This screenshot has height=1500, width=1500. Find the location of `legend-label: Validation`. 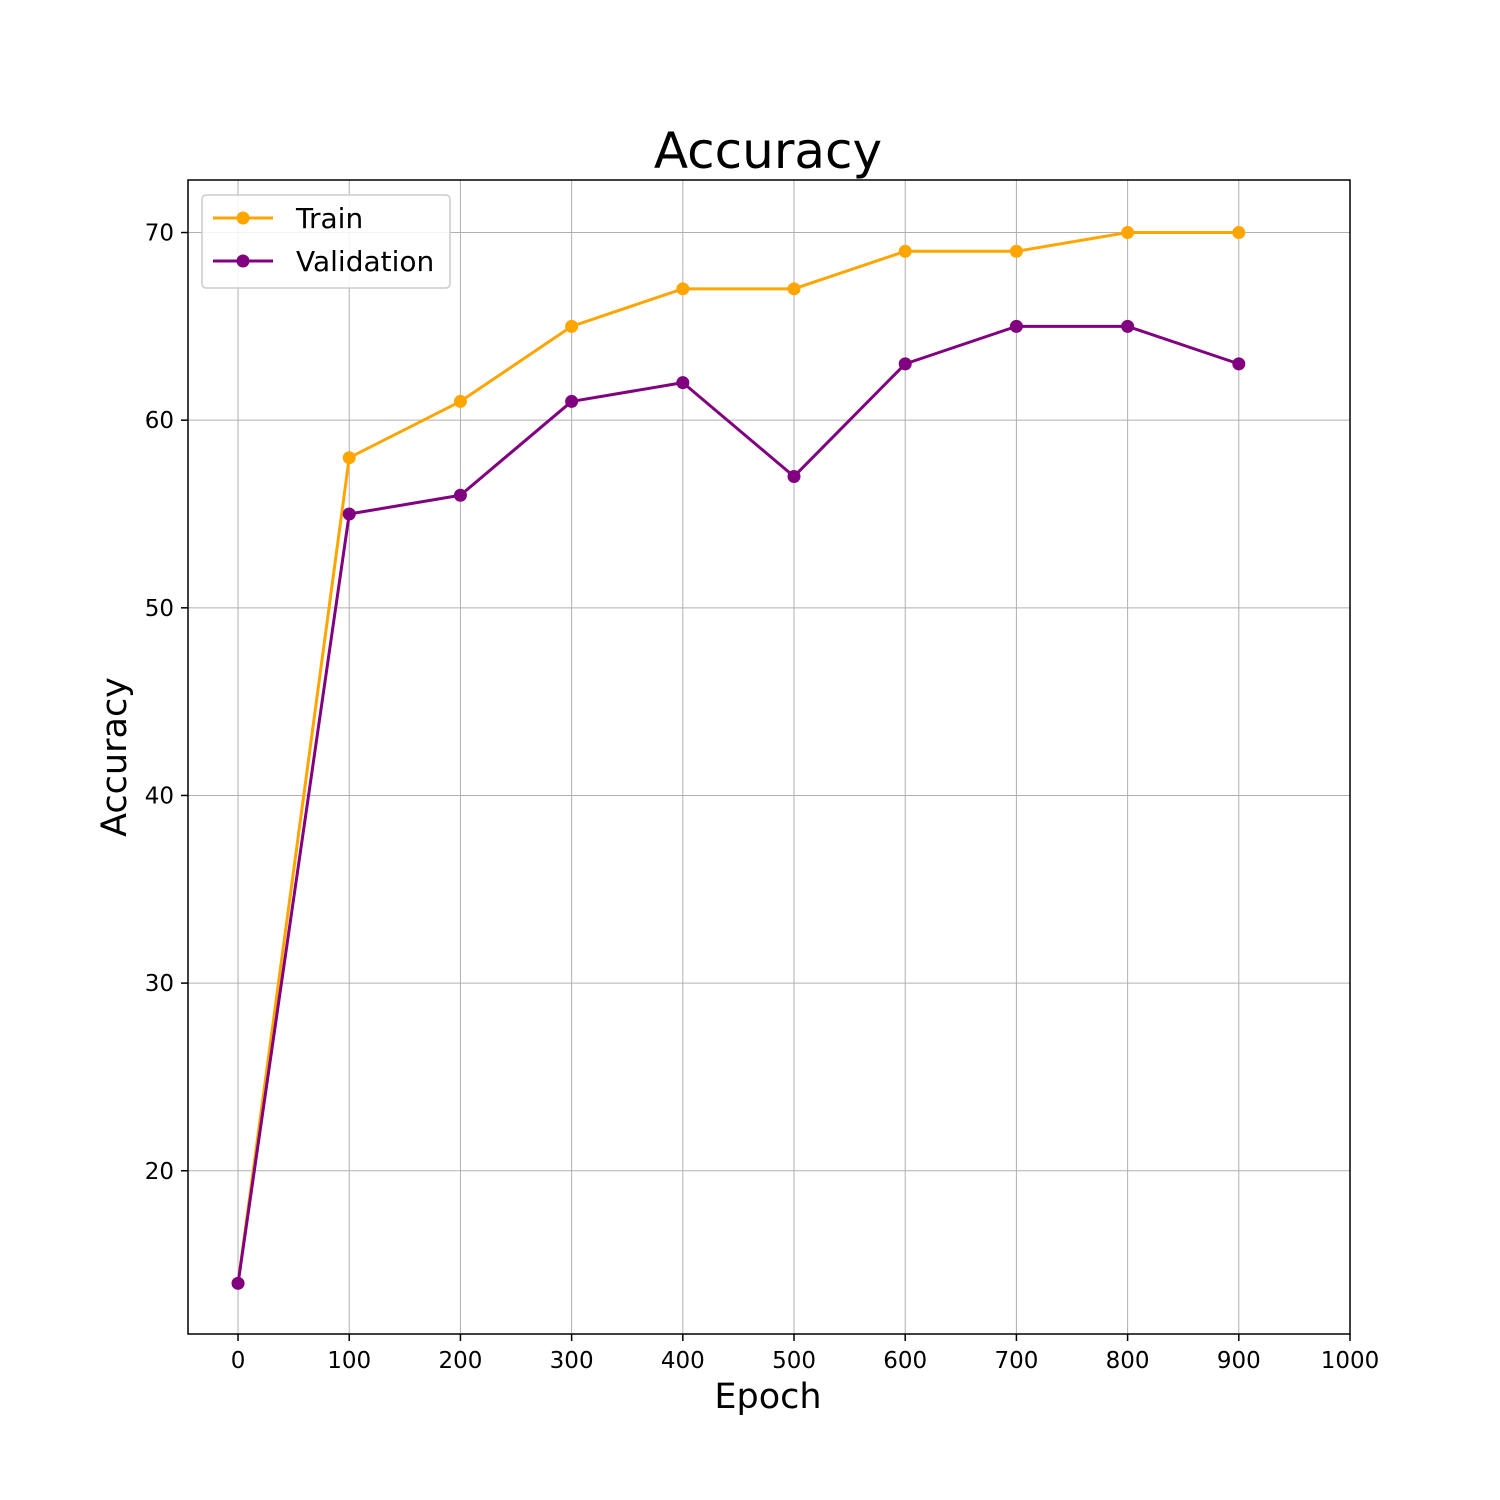

legend-label: Validation is located at coordinates (365, 261).